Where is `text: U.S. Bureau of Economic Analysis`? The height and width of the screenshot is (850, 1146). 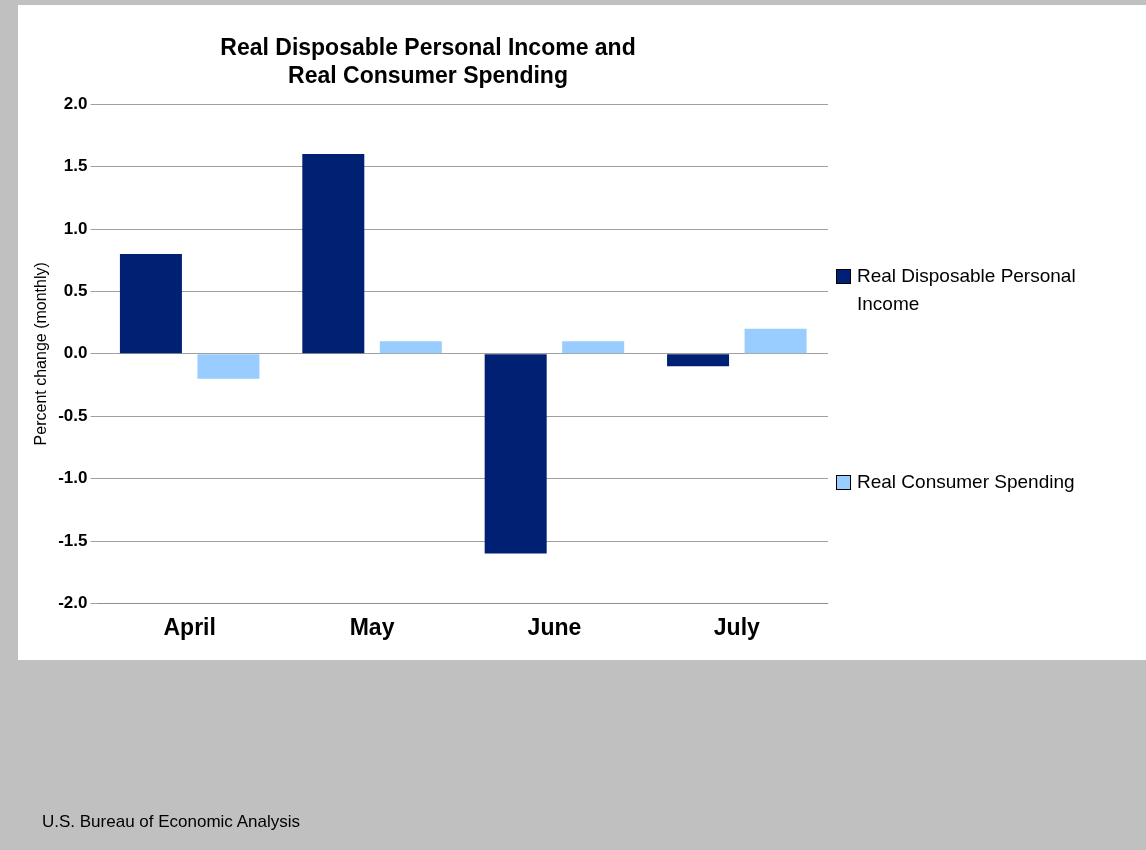 text: U.S. Bureau of Economic Analysis is located at coordinates (171, 822).